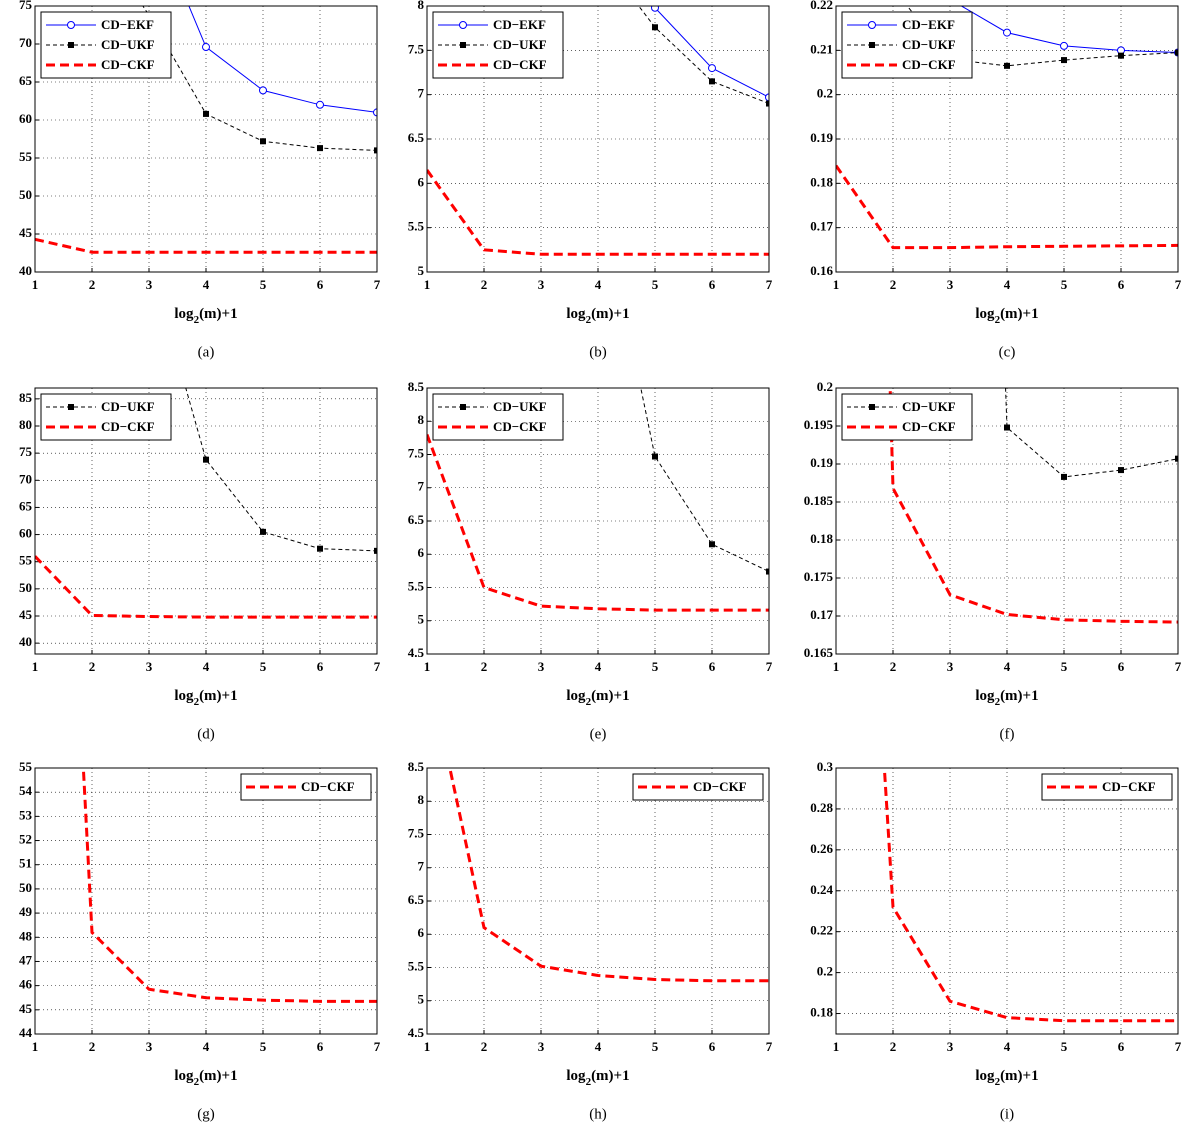 The height and width of the screenshot is (1128, 1189). I want to click on y-tick-label: 0.17, so click(821, 614).